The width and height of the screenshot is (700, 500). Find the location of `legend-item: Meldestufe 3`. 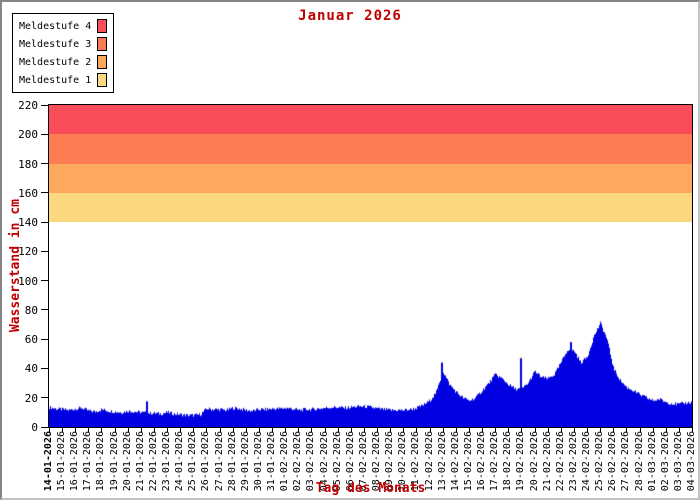

legend-item: Meldestufe 3 is located at coordinates (63, 44).